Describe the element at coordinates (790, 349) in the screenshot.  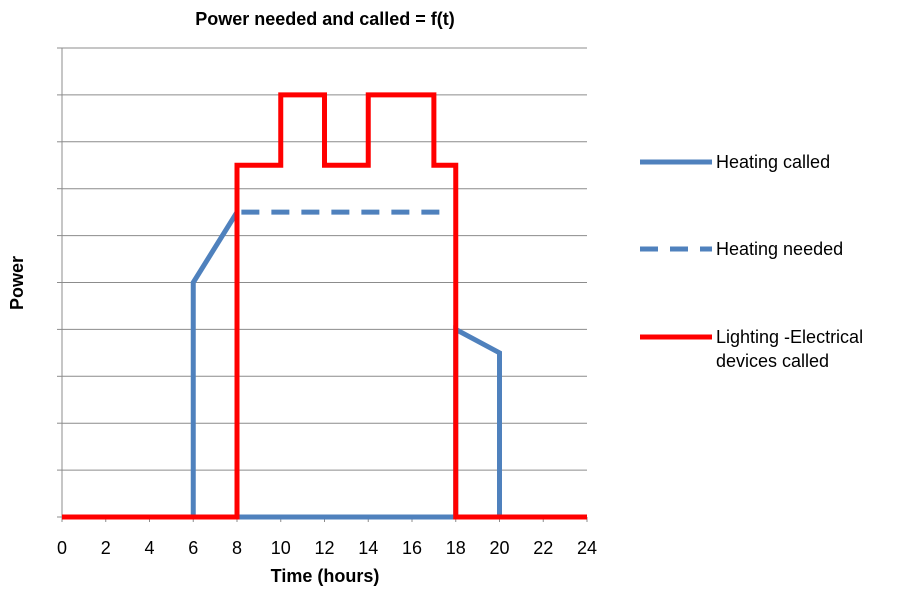
I see `legend-label: Lighting -Electrical devices called` at that location.